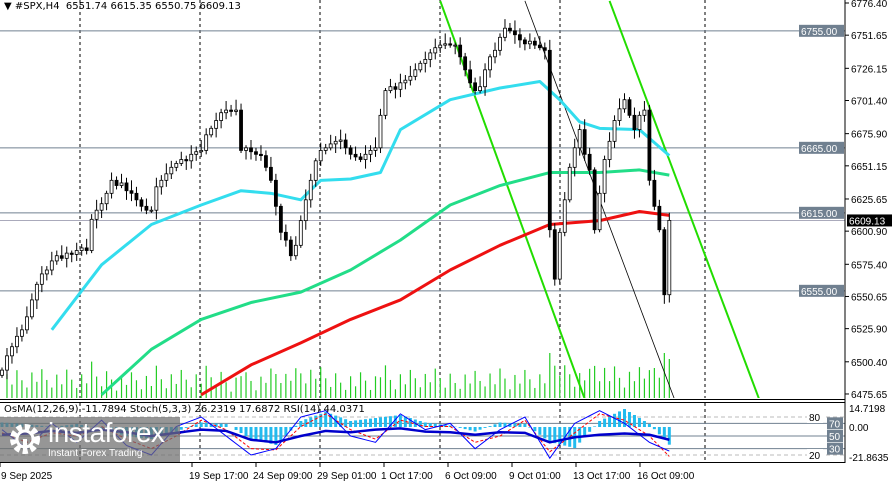  I want to click on gear-icon, so click(25, 439).